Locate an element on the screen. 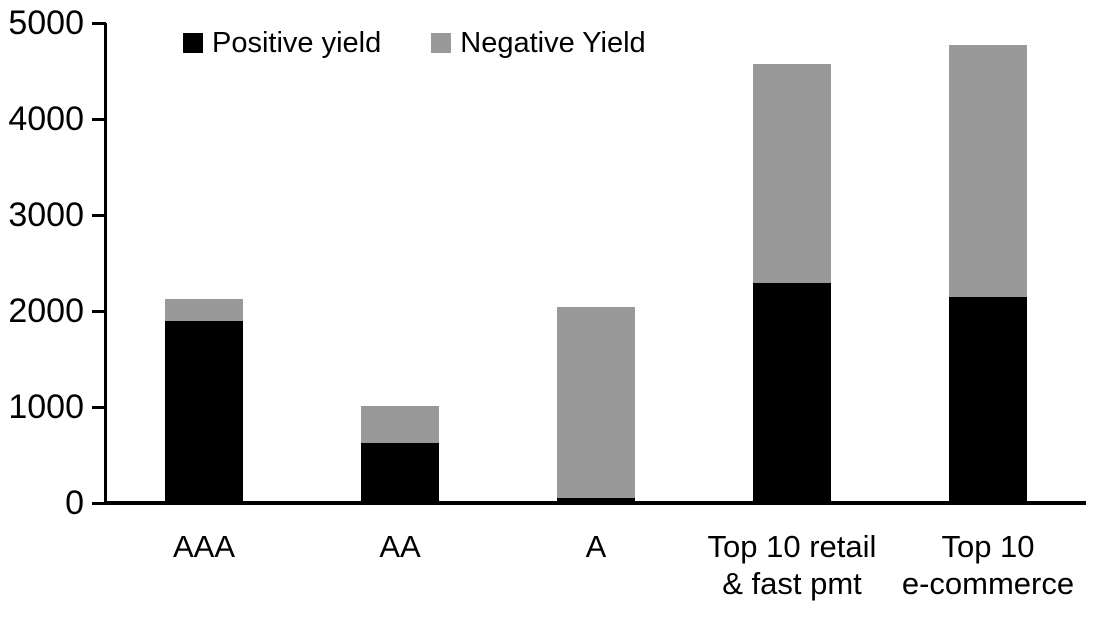 Image resolution: width=1102 pixels, height=618 pixels. y-tick-label: 3000 is located at coordinates (46, 215).